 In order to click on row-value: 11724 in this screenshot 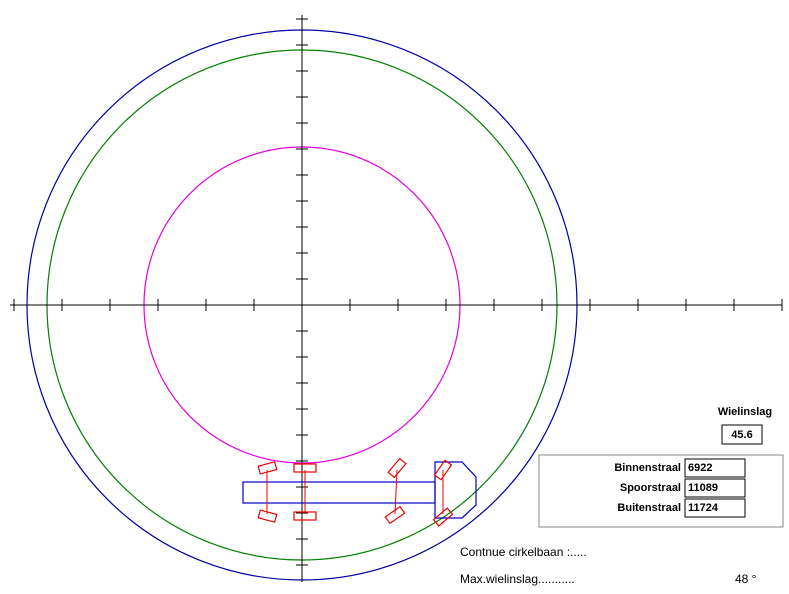, I will do `click(703, 508)`.